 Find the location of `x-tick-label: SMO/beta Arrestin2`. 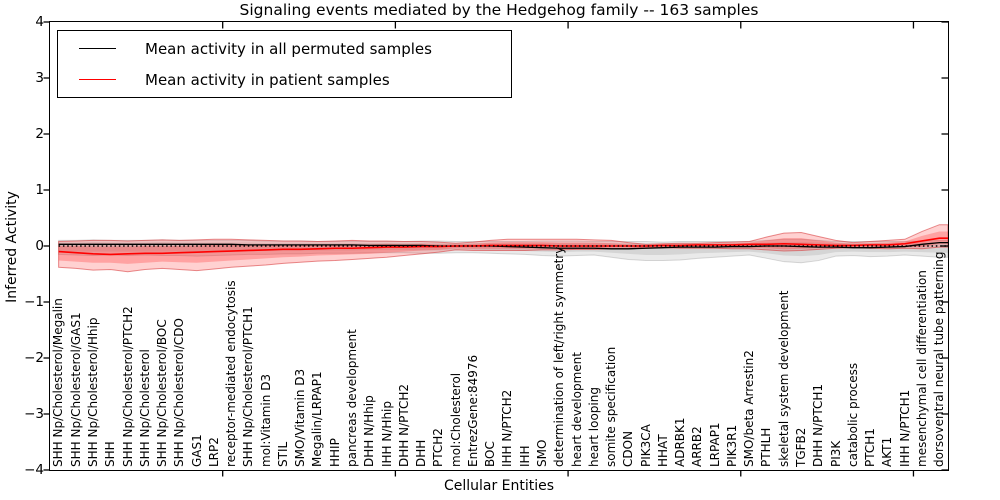

x-tick-label: SMO/beta Arrestin2 is located at coordinates (749, 408).